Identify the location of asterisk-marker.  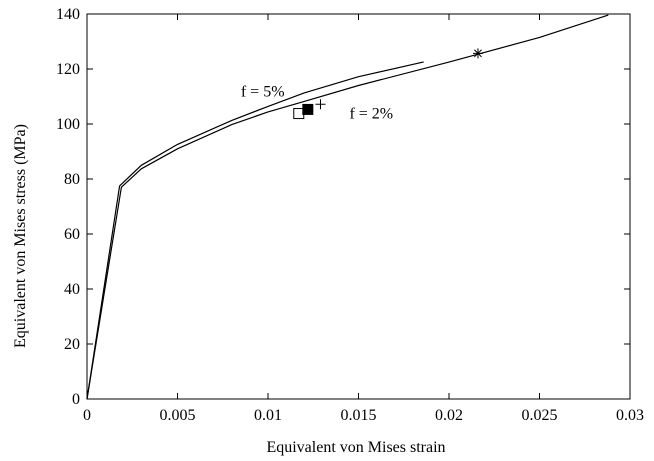
(477, 53).